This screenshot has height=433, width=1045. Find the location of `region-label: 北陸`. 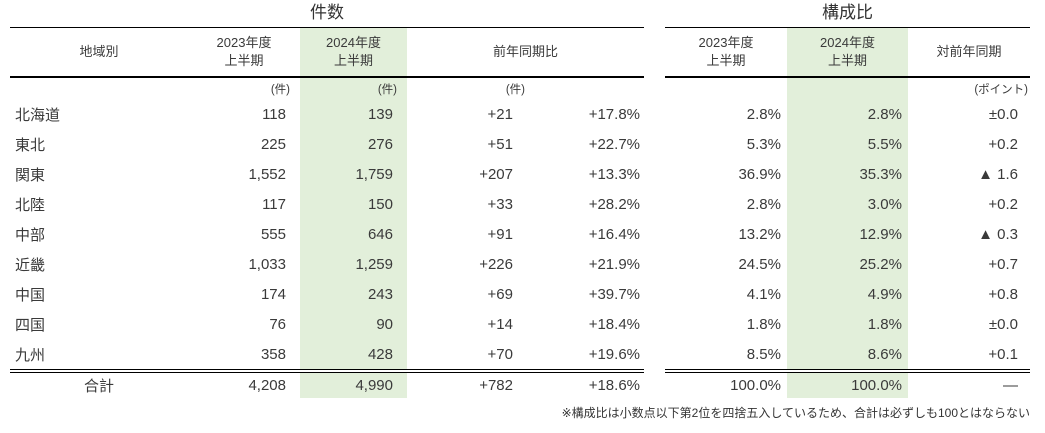

region-label: 北陸 is located at coordinates (30, 205).